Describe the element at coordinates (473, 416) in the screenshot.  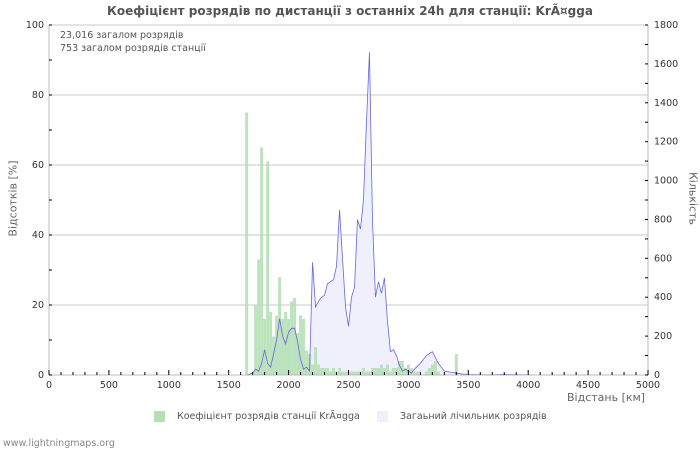
I see `legend-label-total: Загаьний лічильник розрядів` at that location.